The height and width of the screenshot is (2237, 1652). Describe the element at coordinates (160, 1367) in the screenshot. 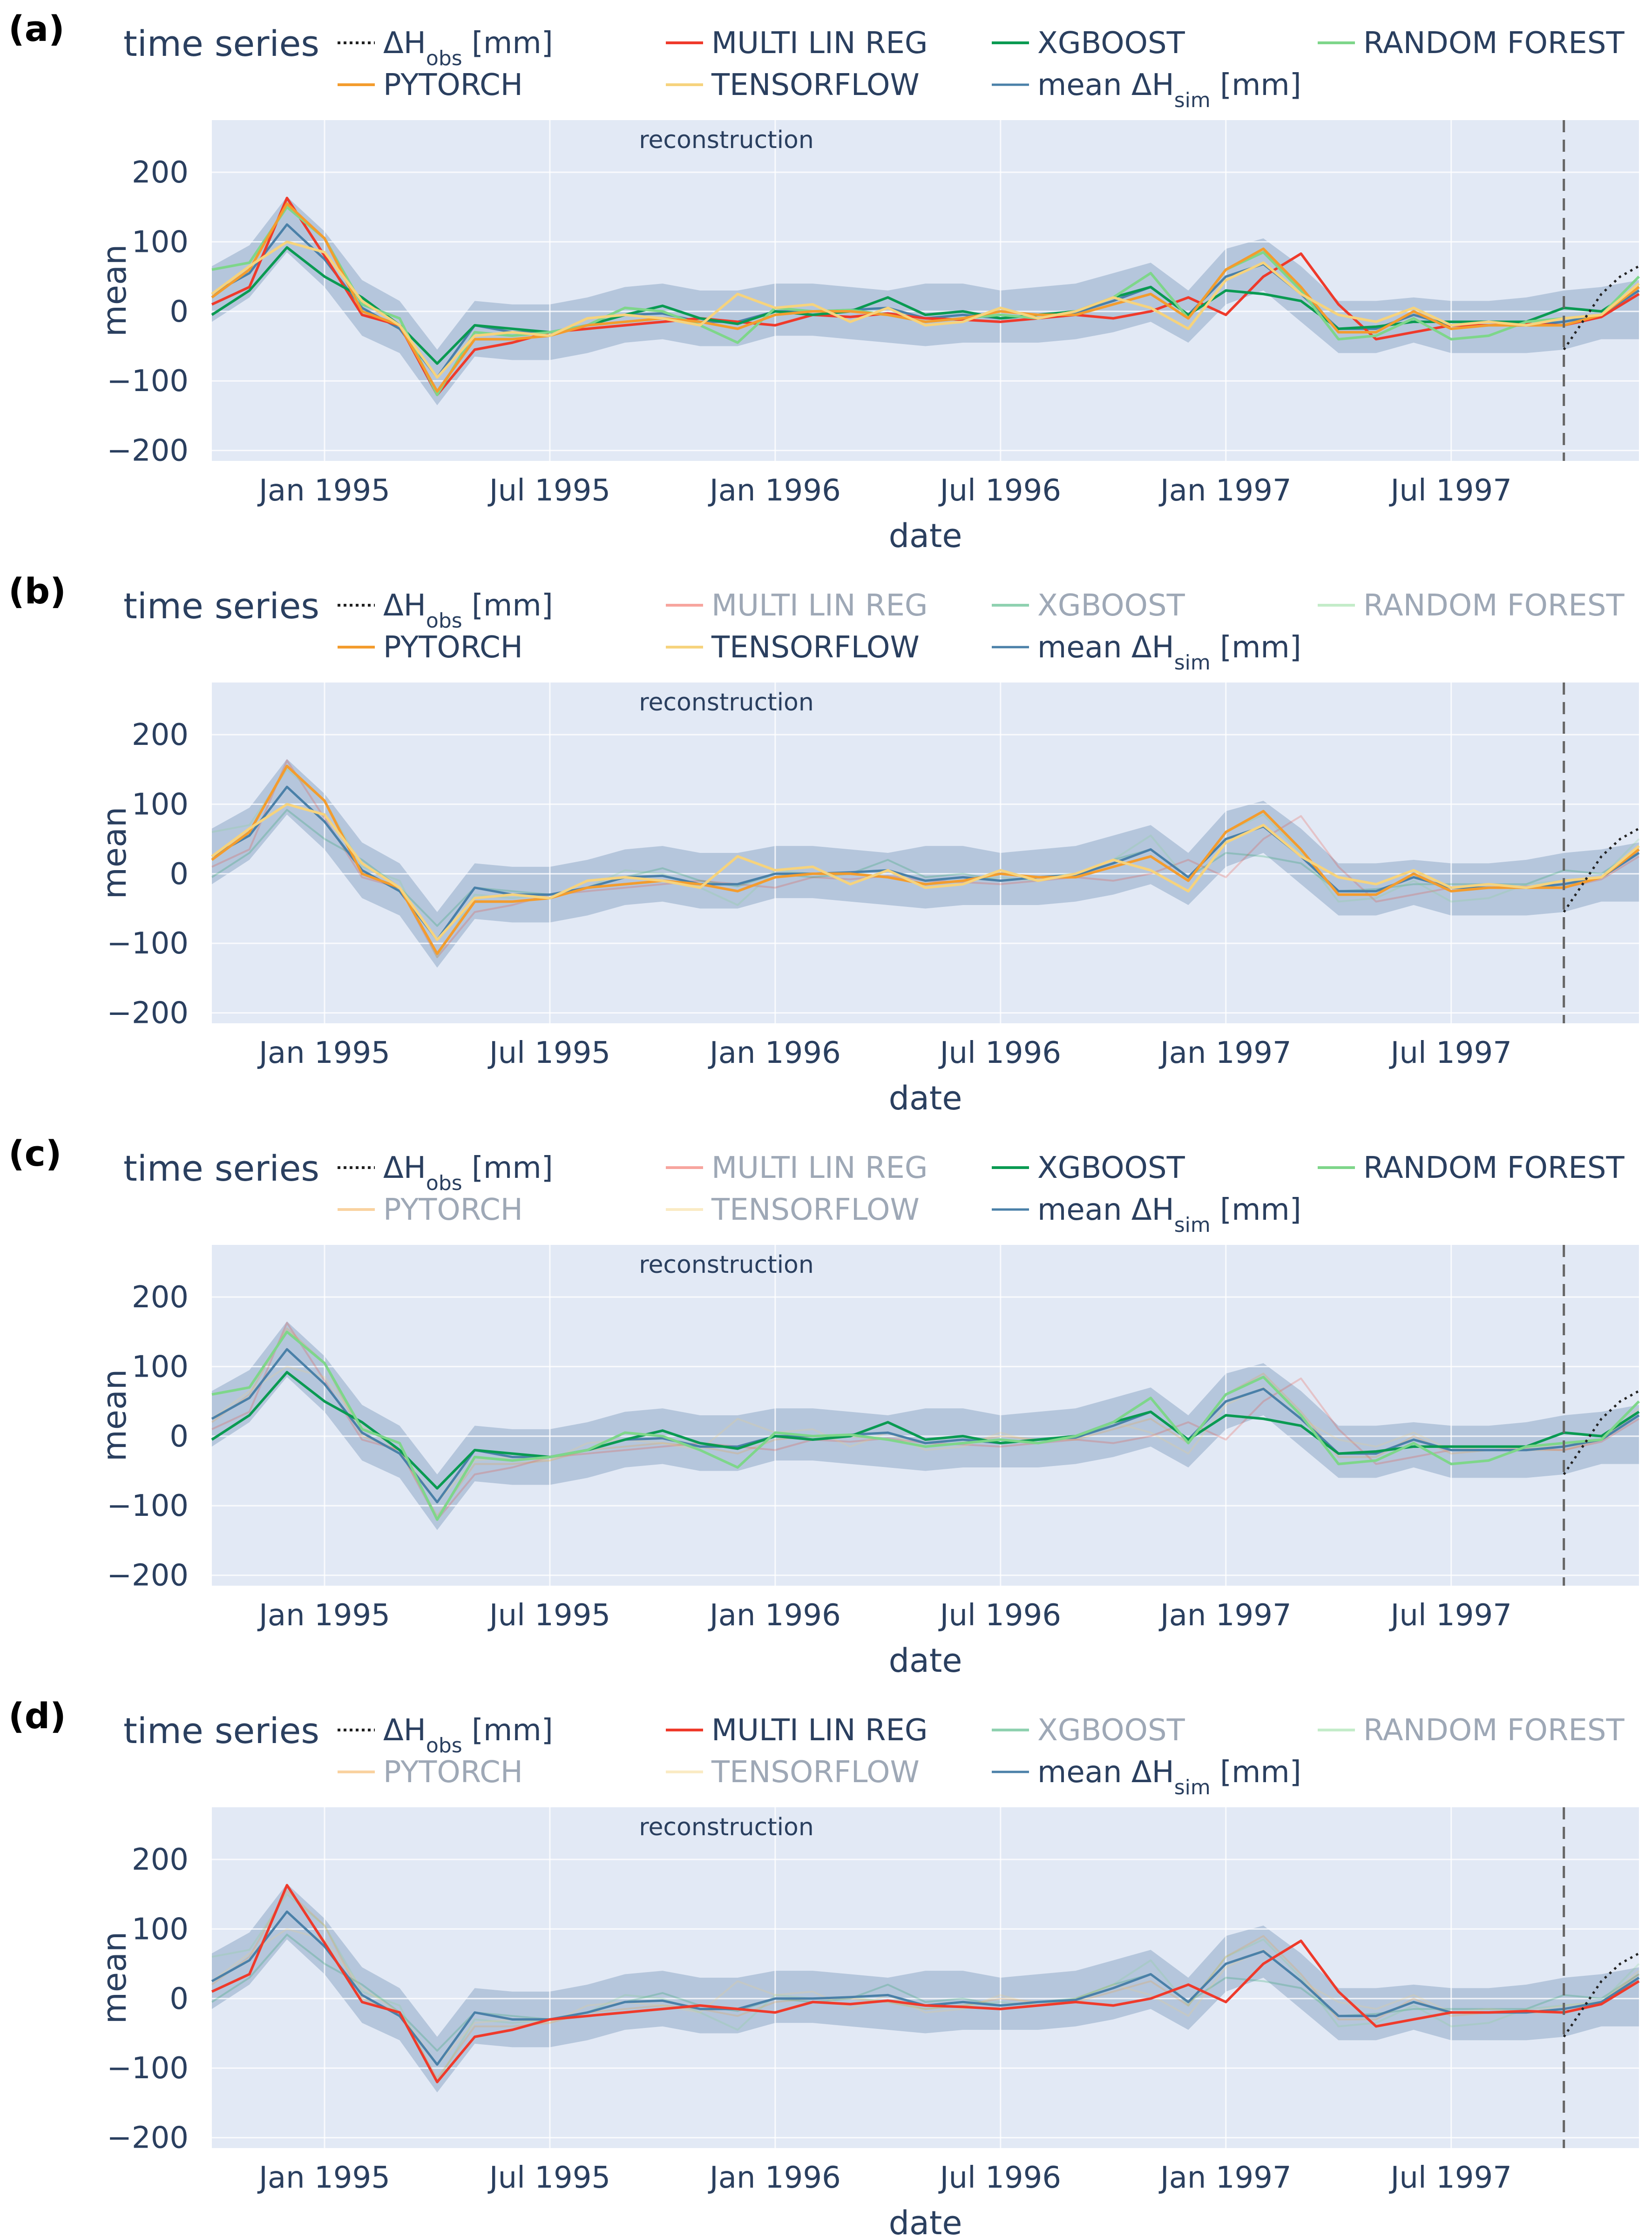

I see `ytick-label: 100` at that location.